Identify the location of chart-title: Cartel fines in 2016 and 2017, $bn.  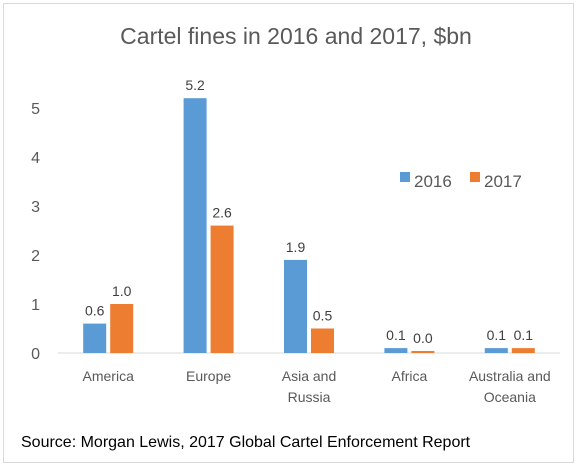
(296, 36).